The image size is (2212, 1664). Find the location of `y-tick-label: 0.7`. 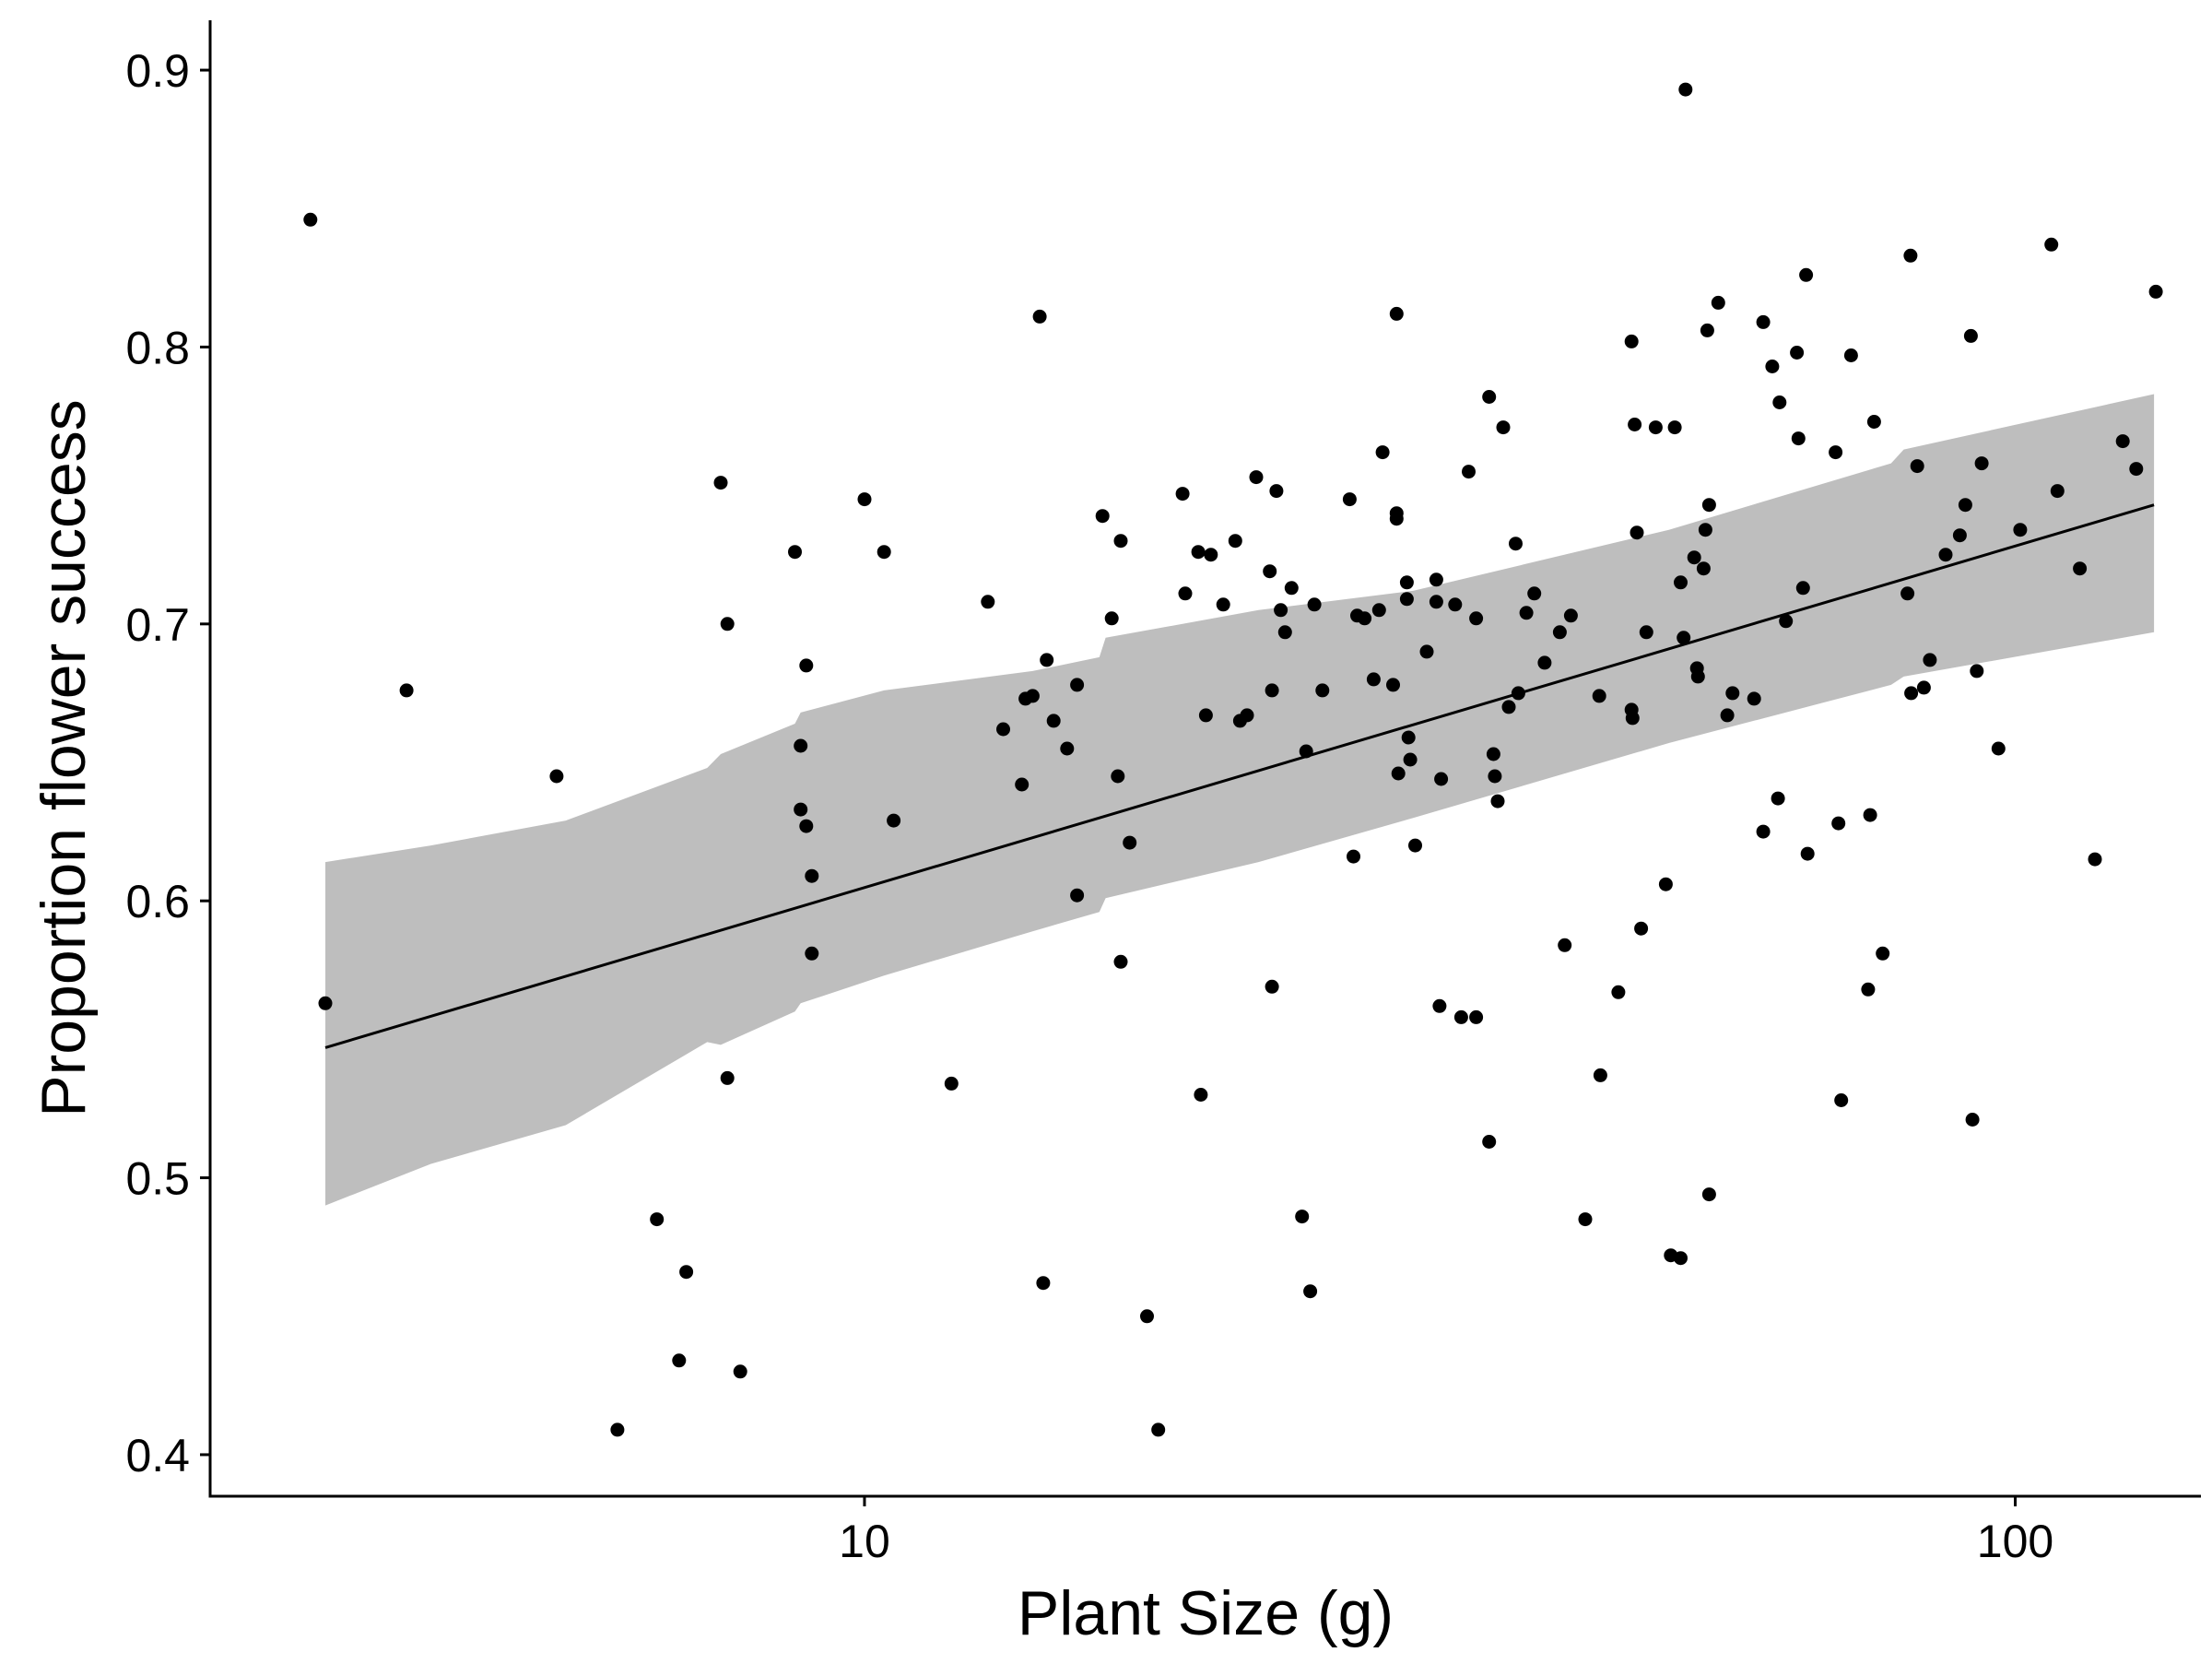

y-tick-label: 0.7 is located at coordinates (157, 625).